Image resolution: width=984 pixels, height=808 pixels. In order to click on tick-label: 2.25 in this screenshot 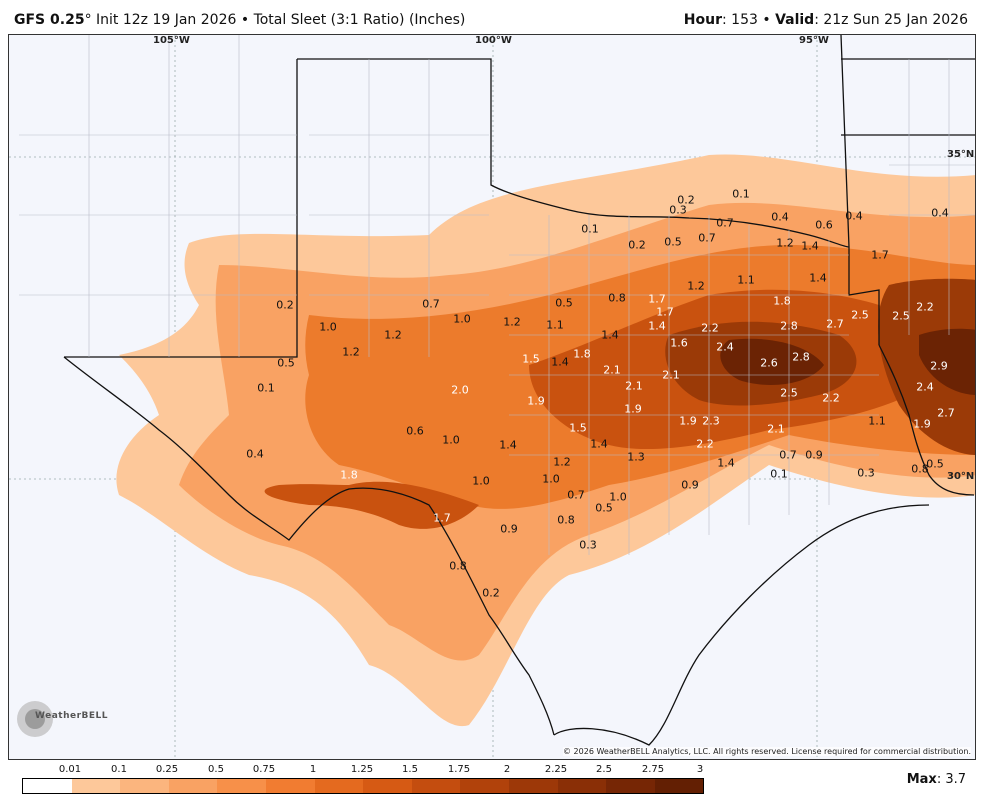, I will do `click(556, 769)`.